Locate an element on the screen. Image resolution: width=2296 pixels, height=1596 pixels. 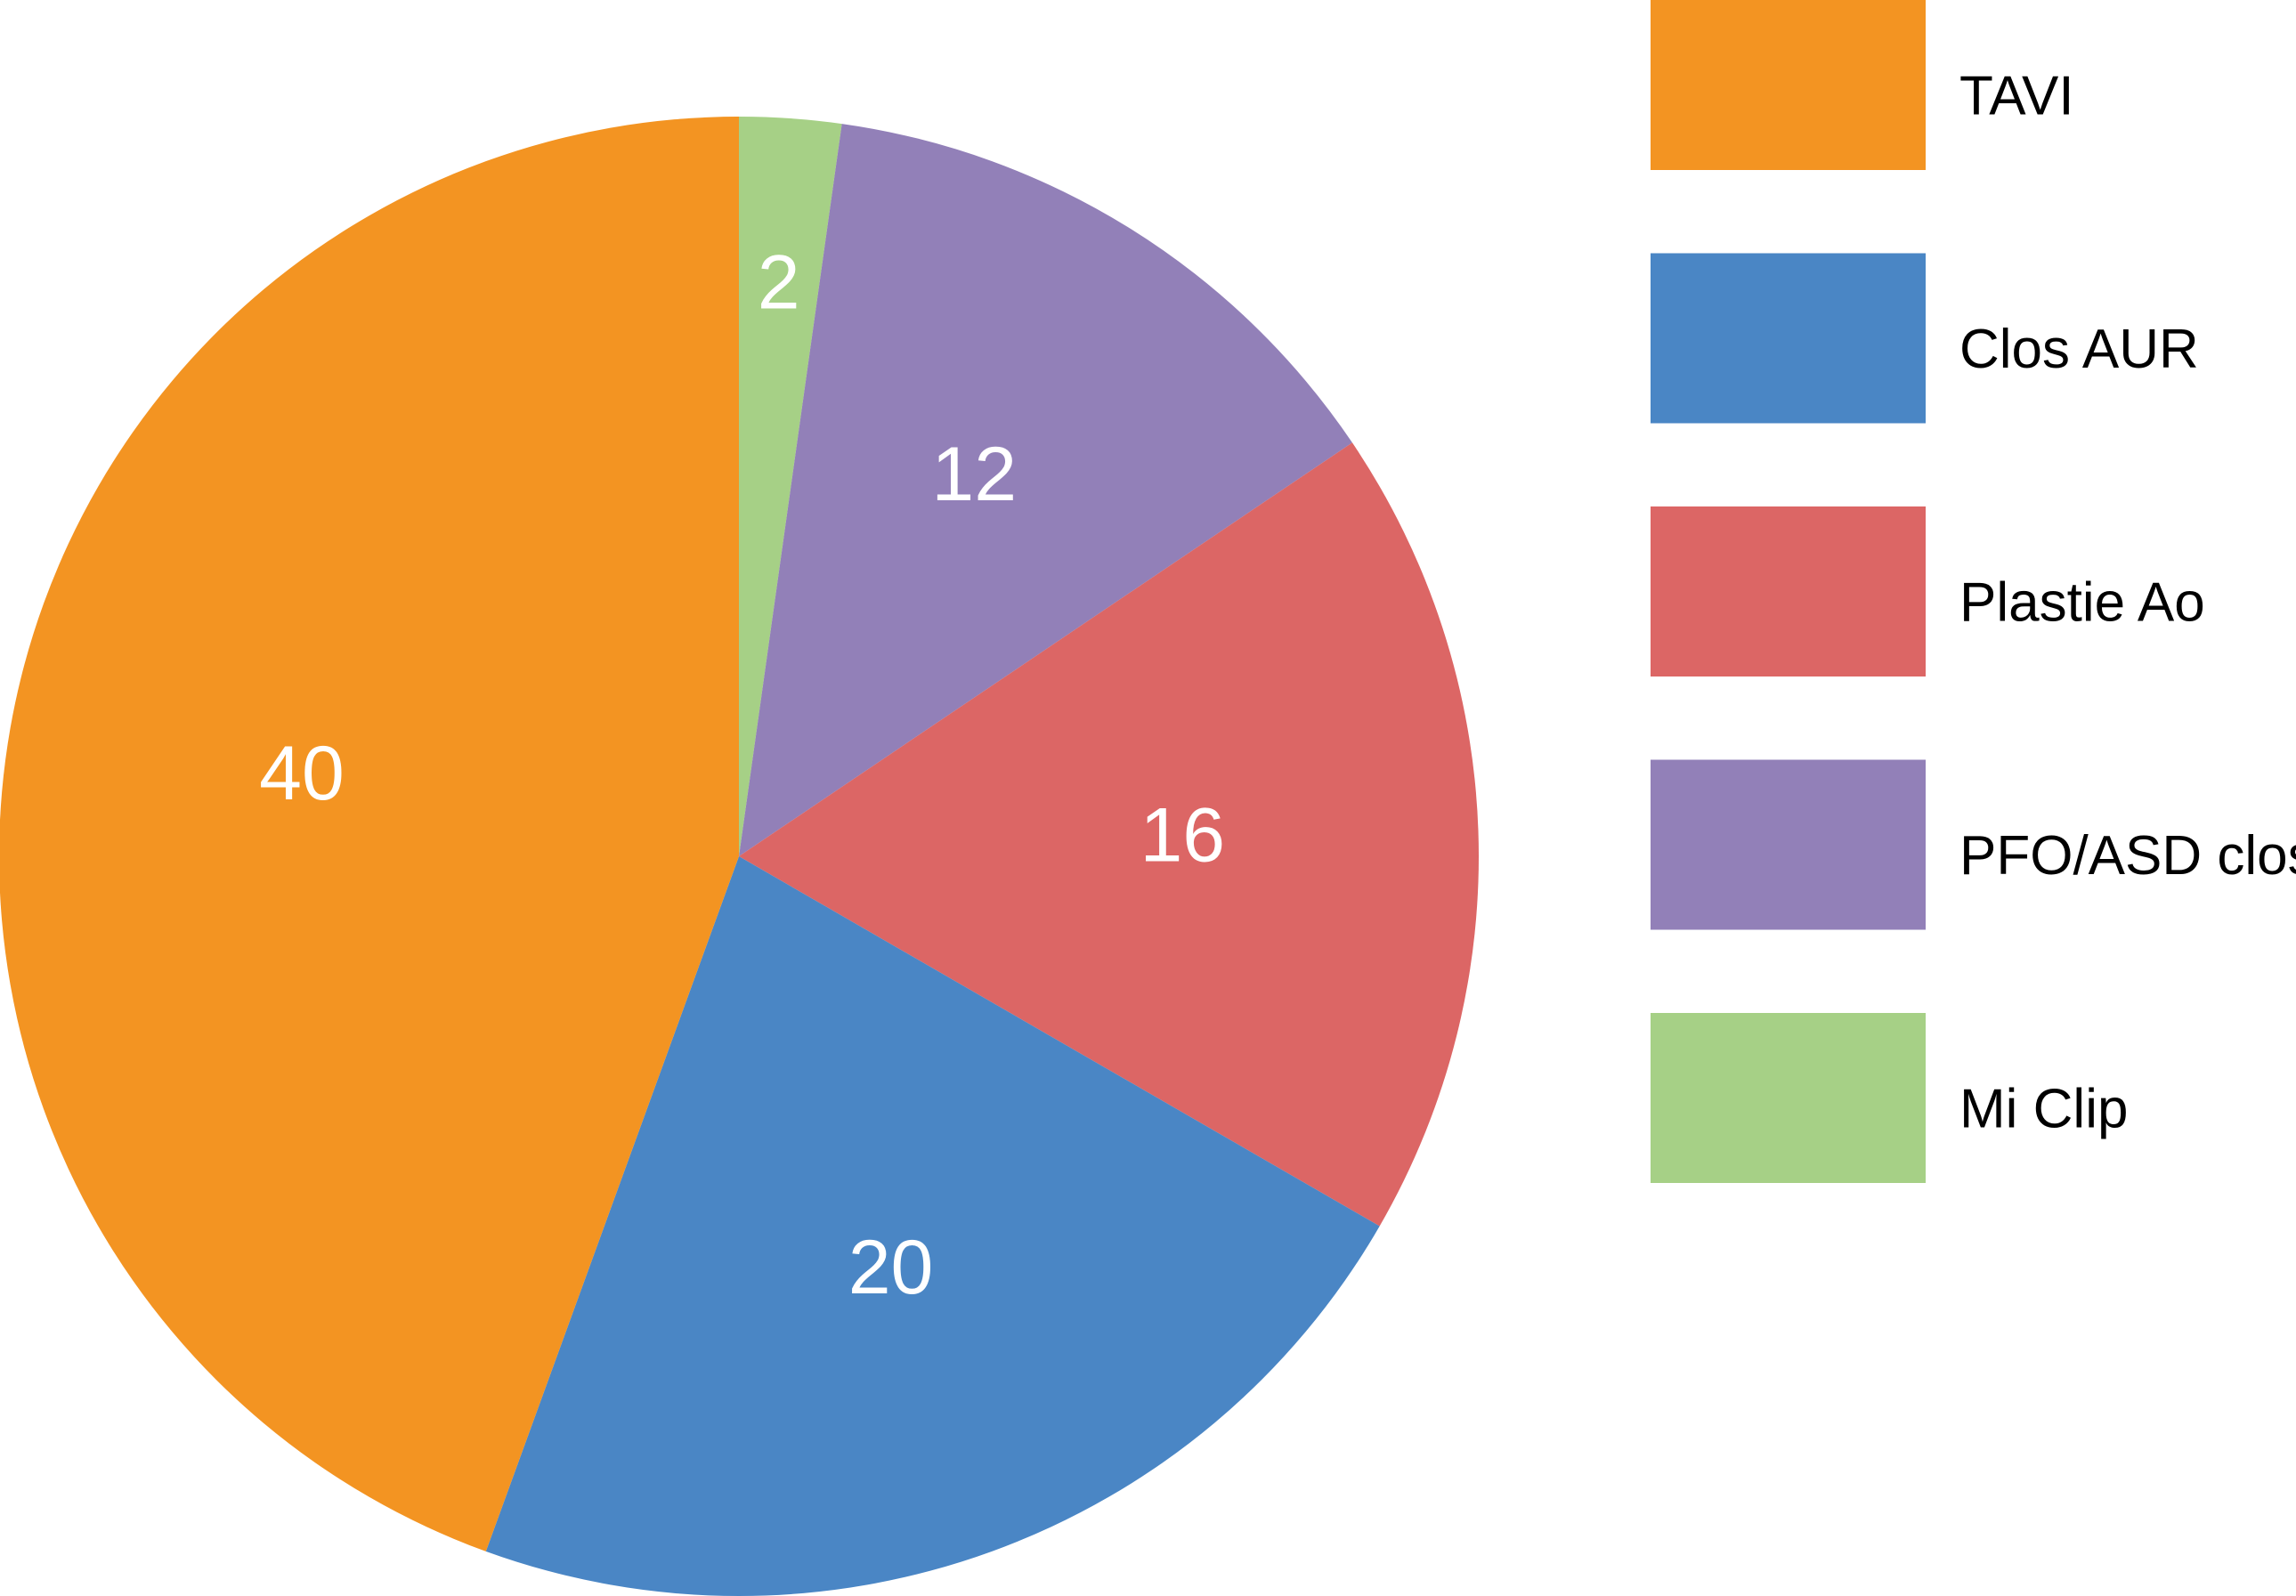
legend-label: Mi Clip is located at coordinates (2043, 1108).